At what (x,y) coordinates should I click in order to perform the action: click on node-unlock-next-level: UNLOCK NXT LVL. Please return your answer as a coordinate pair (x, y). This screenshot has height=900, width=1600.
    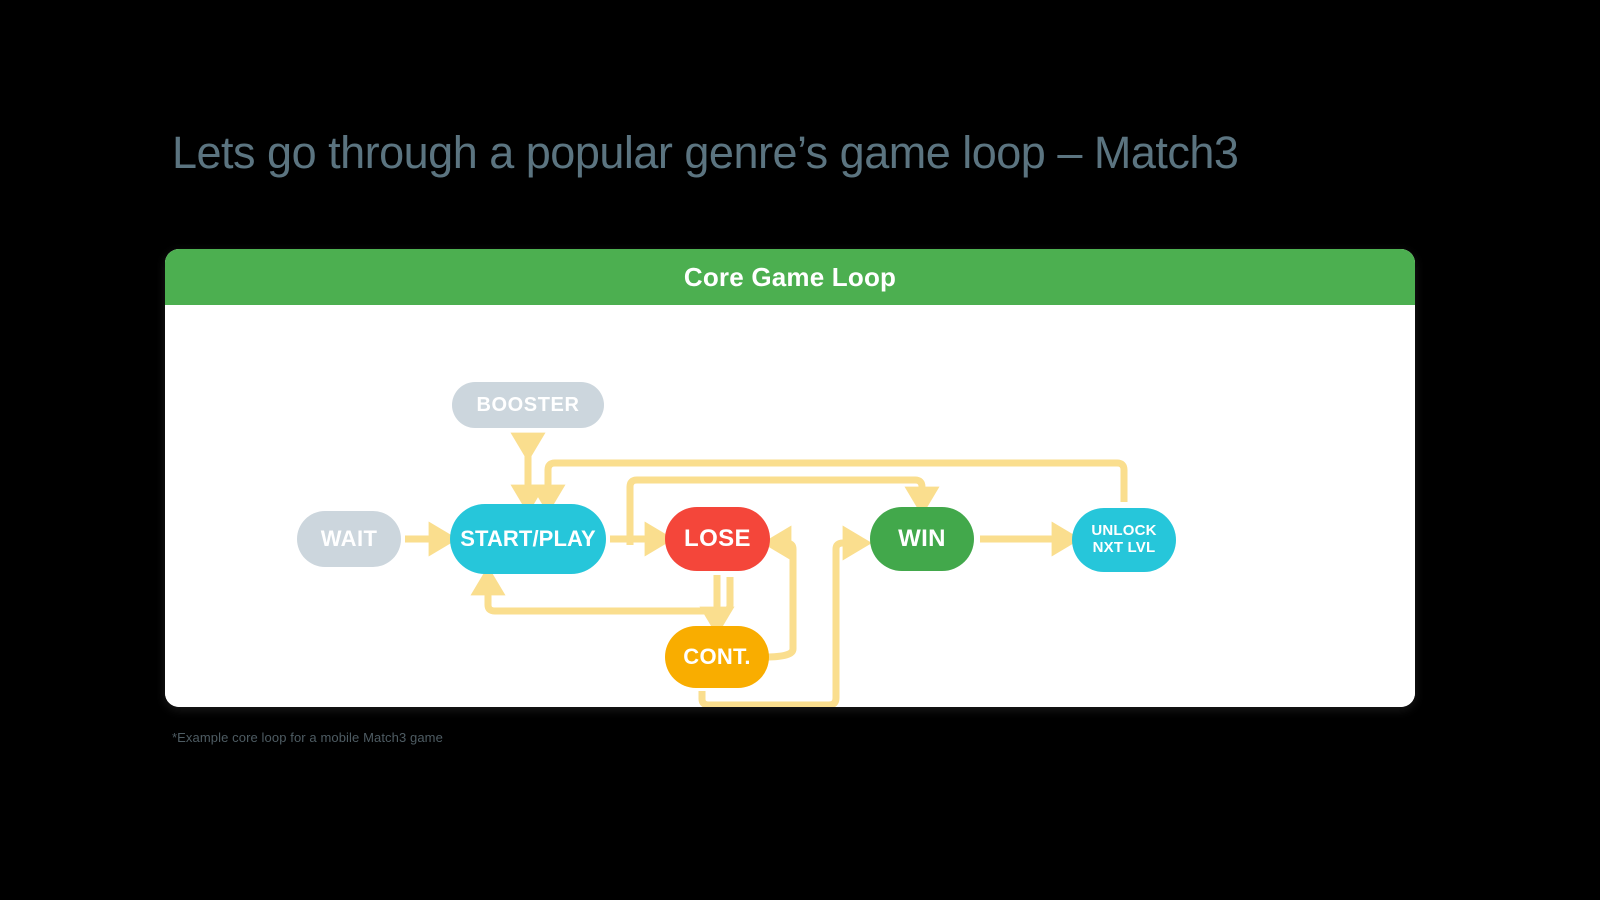
    Looking at the image, I should click on (1124, 540).